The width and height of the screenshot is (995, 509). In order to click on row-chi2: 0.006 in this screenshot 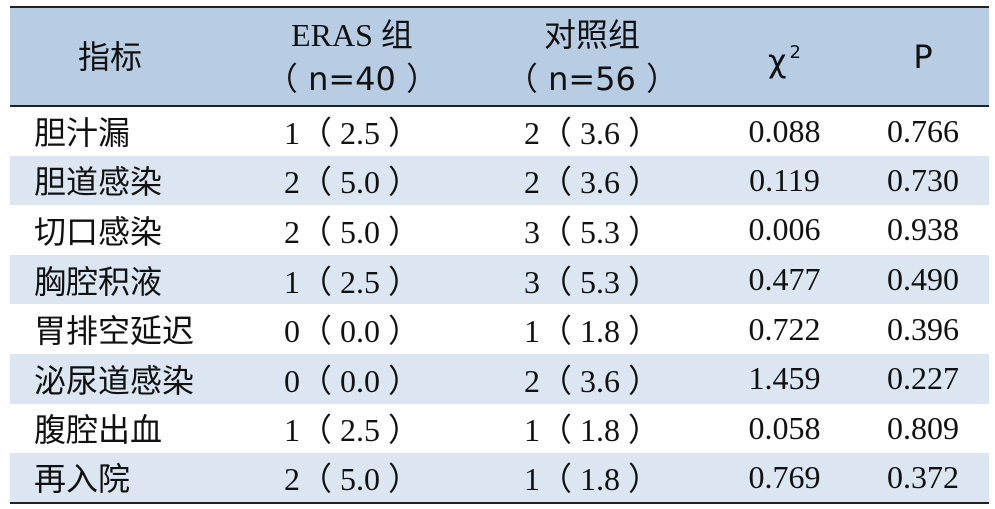, I will do `click(784, 229)`.